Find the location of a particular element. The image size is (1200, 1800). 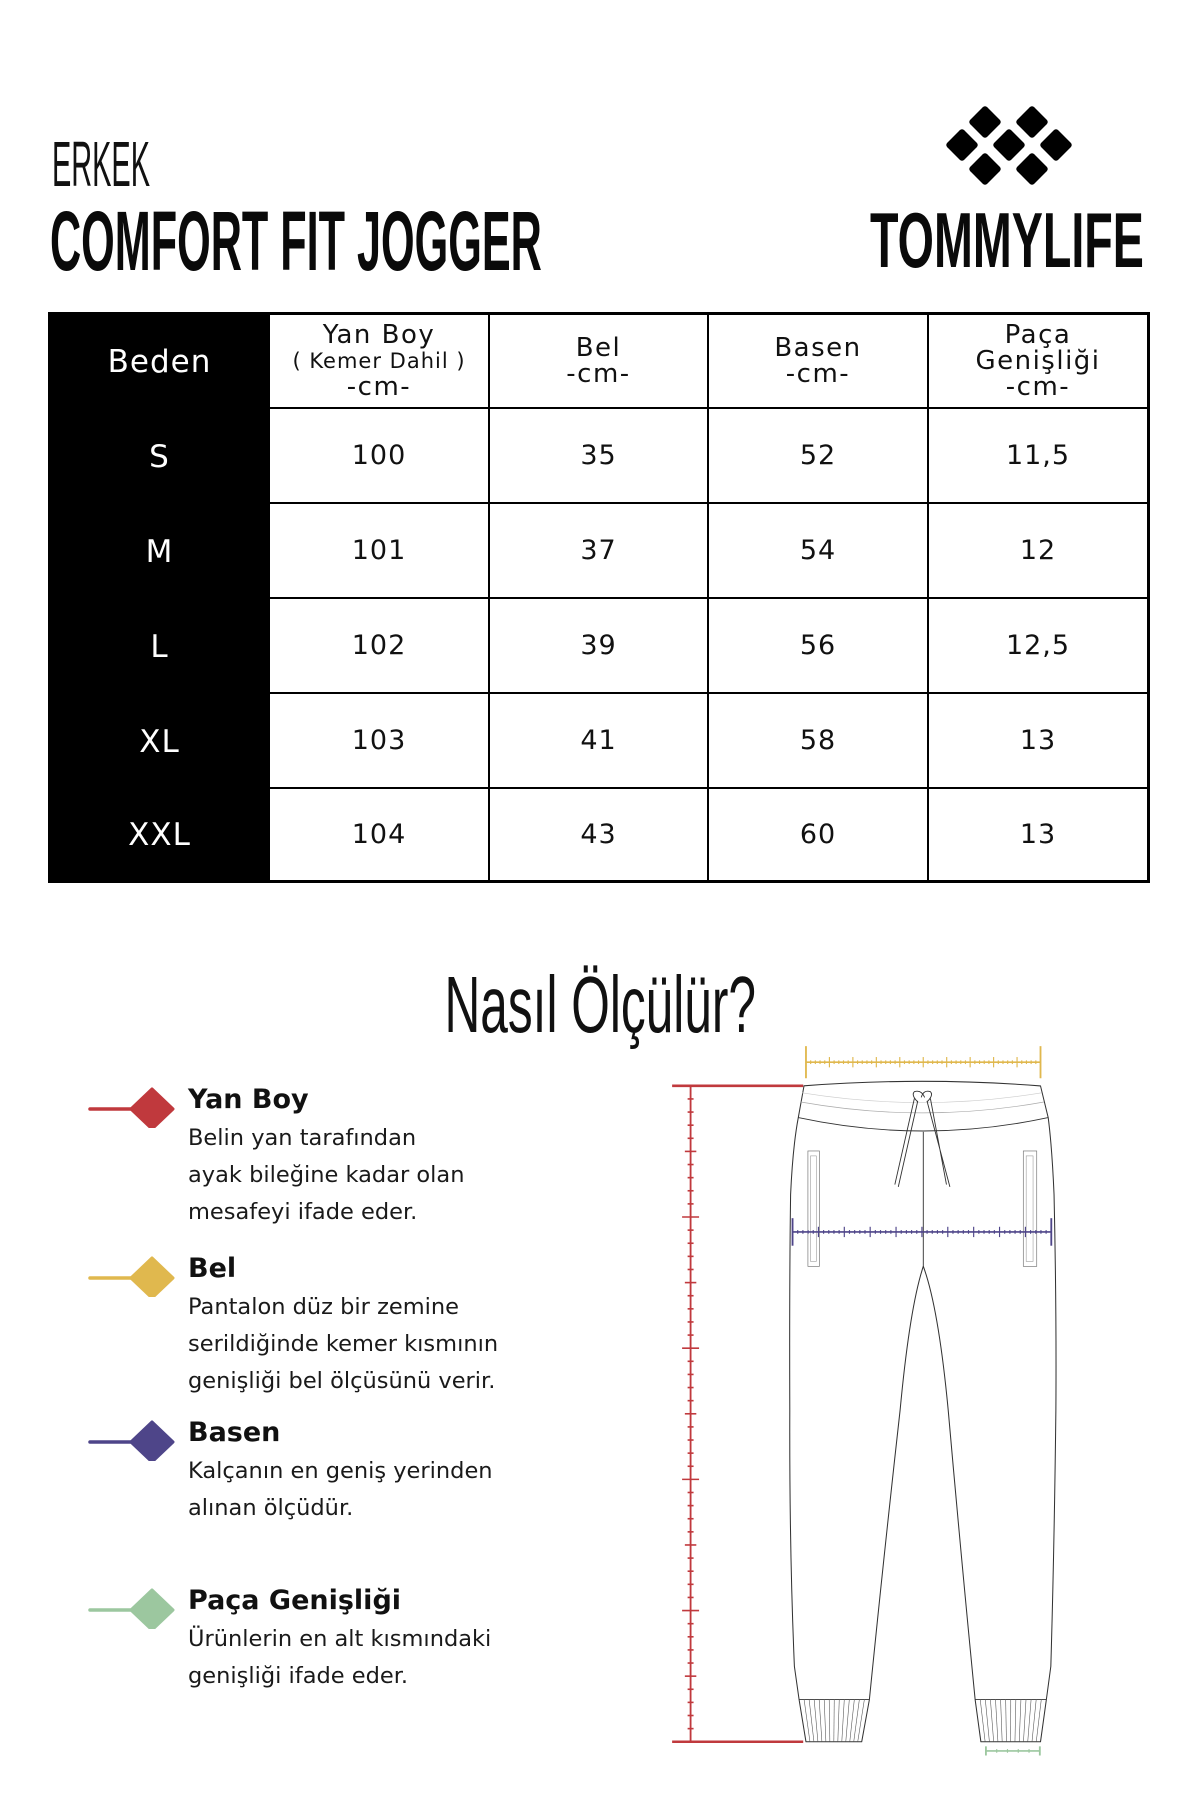

table-cell: 41 is located at coordinates (599, 741).